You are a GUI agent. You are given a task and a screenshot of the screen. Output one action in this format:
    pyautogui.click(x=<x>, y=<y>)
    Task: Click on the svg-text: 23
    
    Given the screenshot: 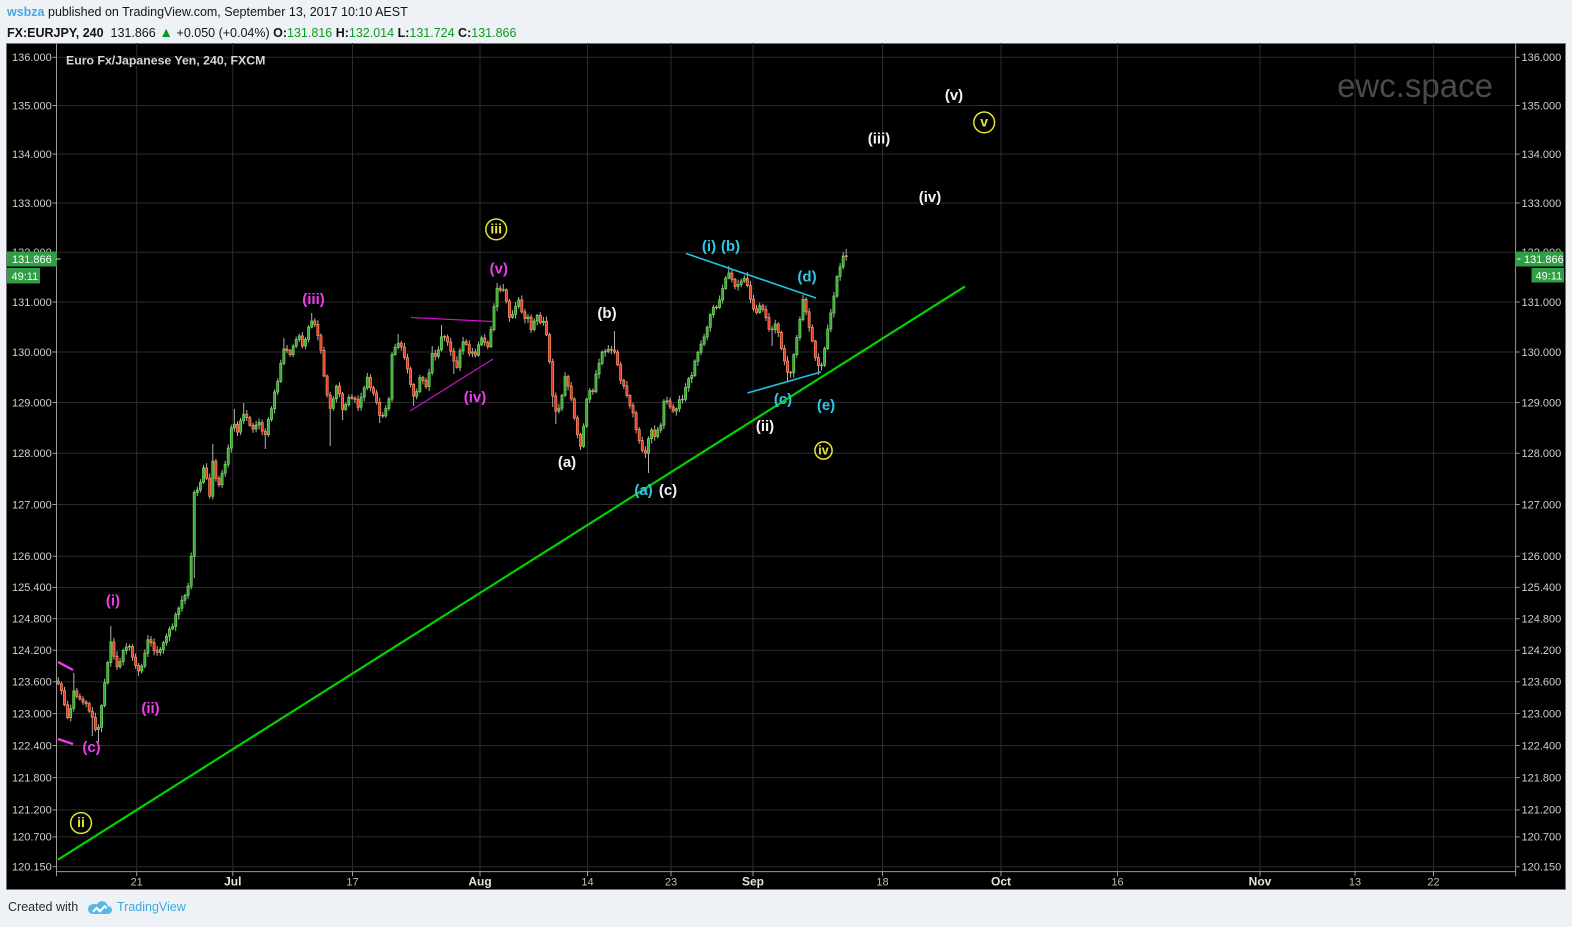 What is the action you would take?
    pyautogui.click(x=671, y=883)
    